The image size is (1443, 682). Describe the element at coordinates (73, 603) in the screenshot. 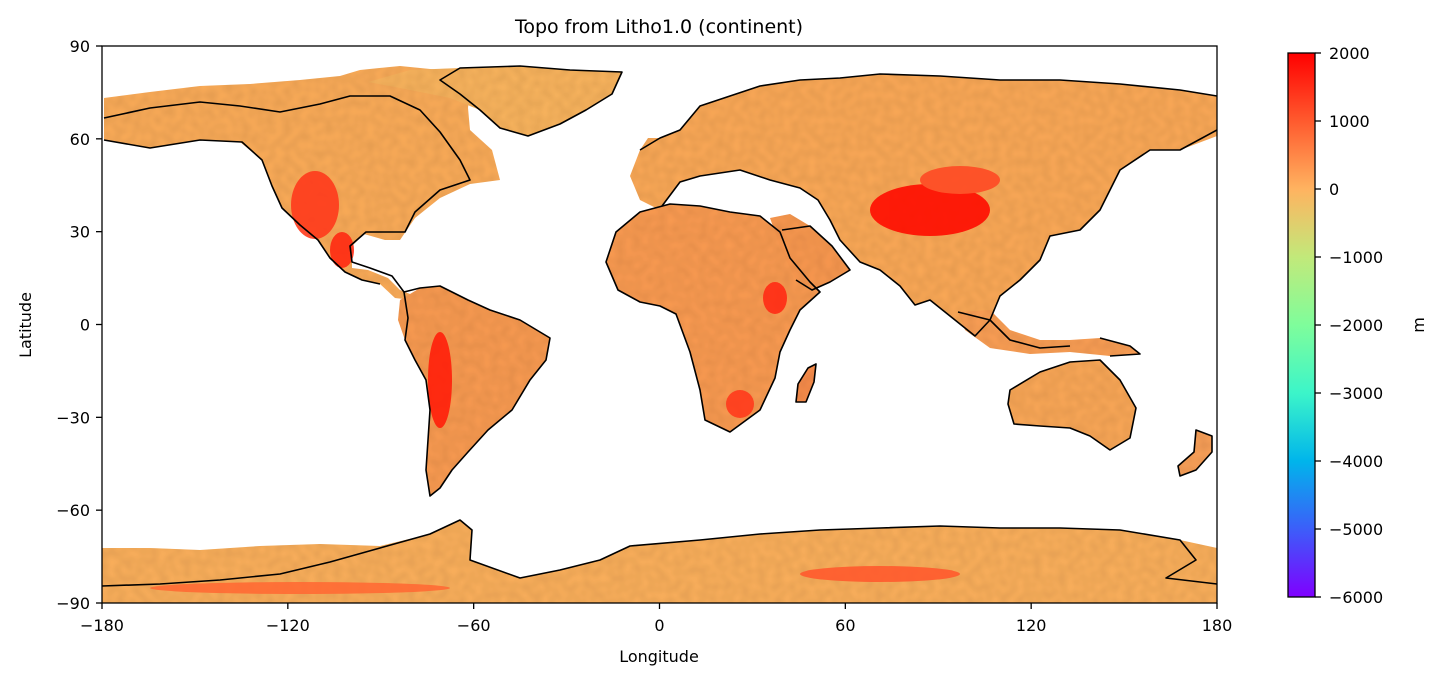

I see `y-tick-label: −90` at that location.